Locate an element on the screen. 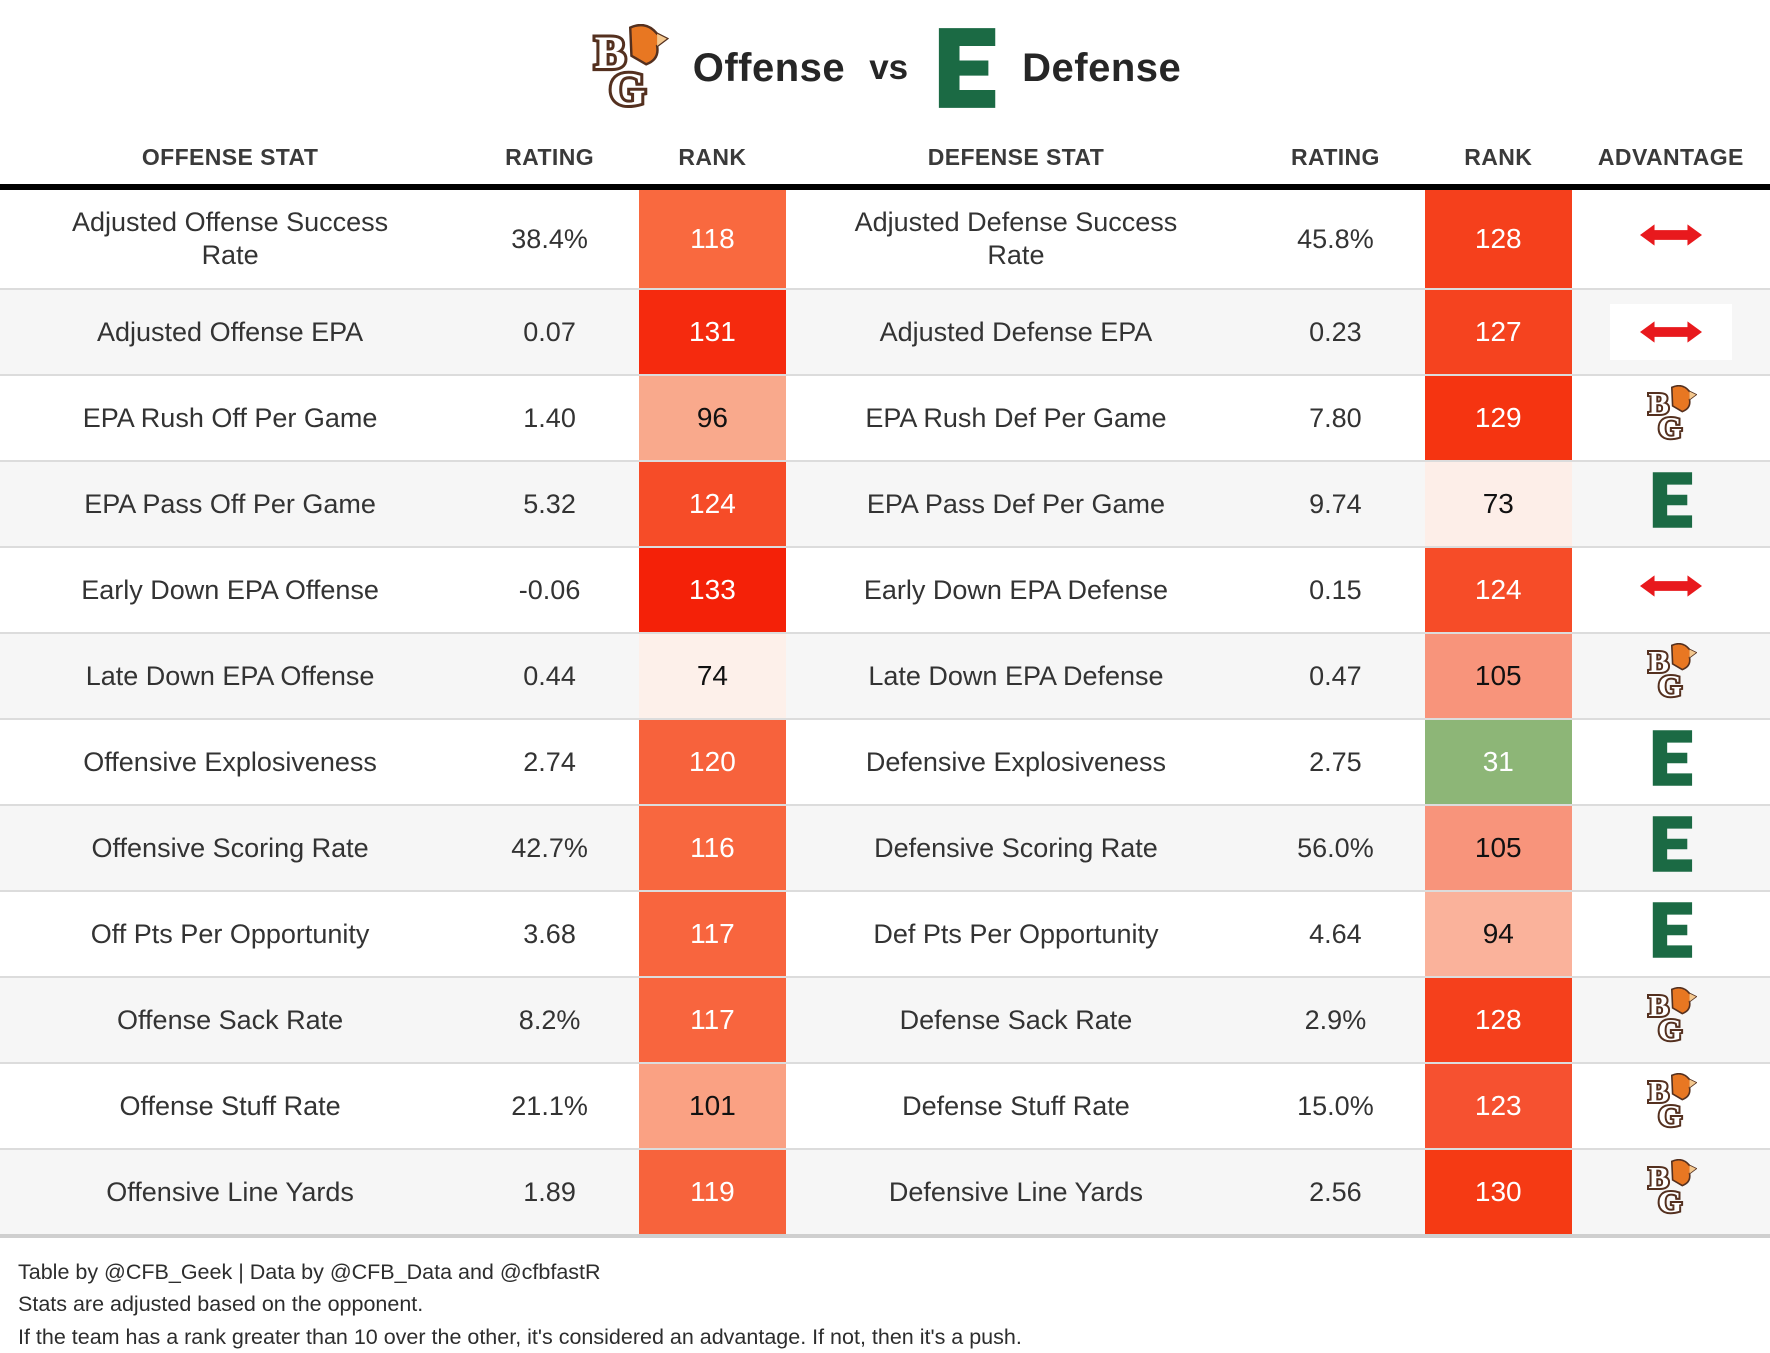  offense-stat-cell: Offense Stuff Rate is located at coordinates (230, 1105).